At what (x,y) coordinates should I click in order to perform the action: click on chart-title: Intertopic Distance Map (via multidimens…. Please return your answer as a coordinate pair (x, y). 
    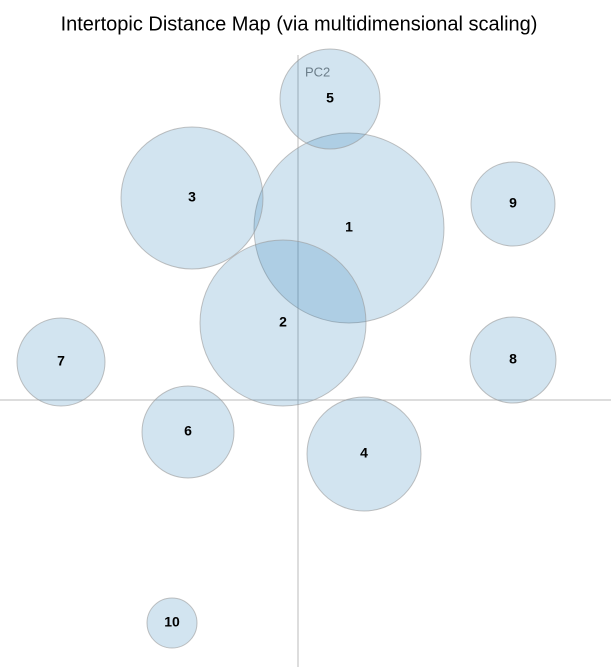
    Looking at the image, I should click on (299, 24).